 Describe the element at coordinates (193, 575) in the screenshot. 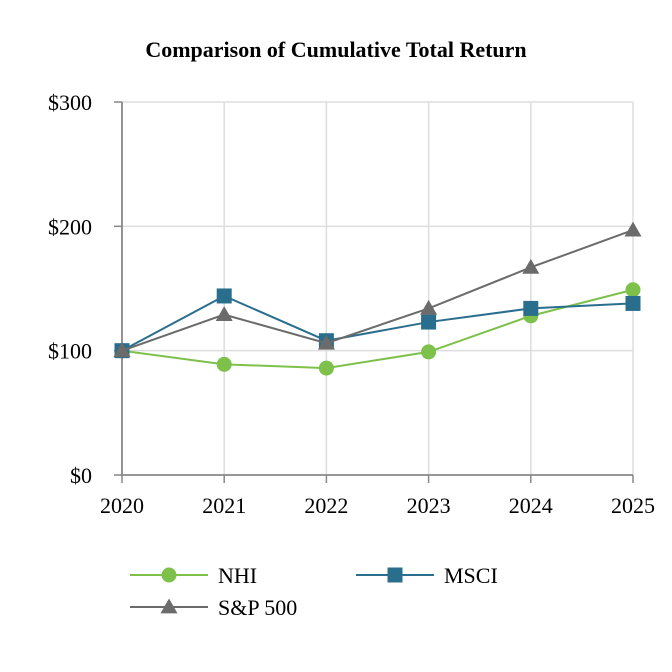

I see `legend-item-nhi: NHI` at that location.